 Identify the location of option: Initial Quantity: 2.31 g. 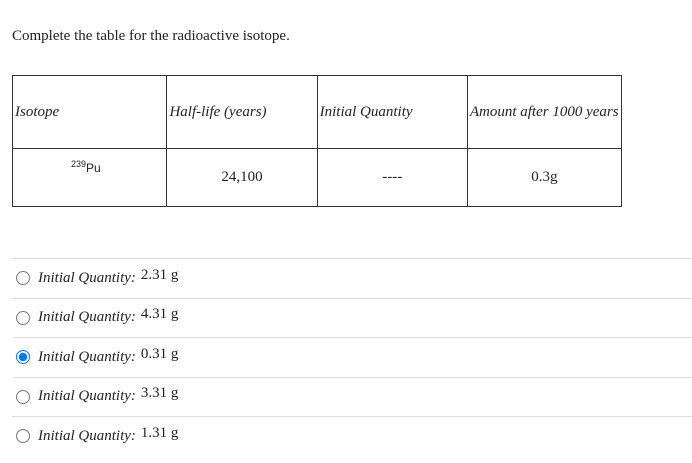
(352, 277).